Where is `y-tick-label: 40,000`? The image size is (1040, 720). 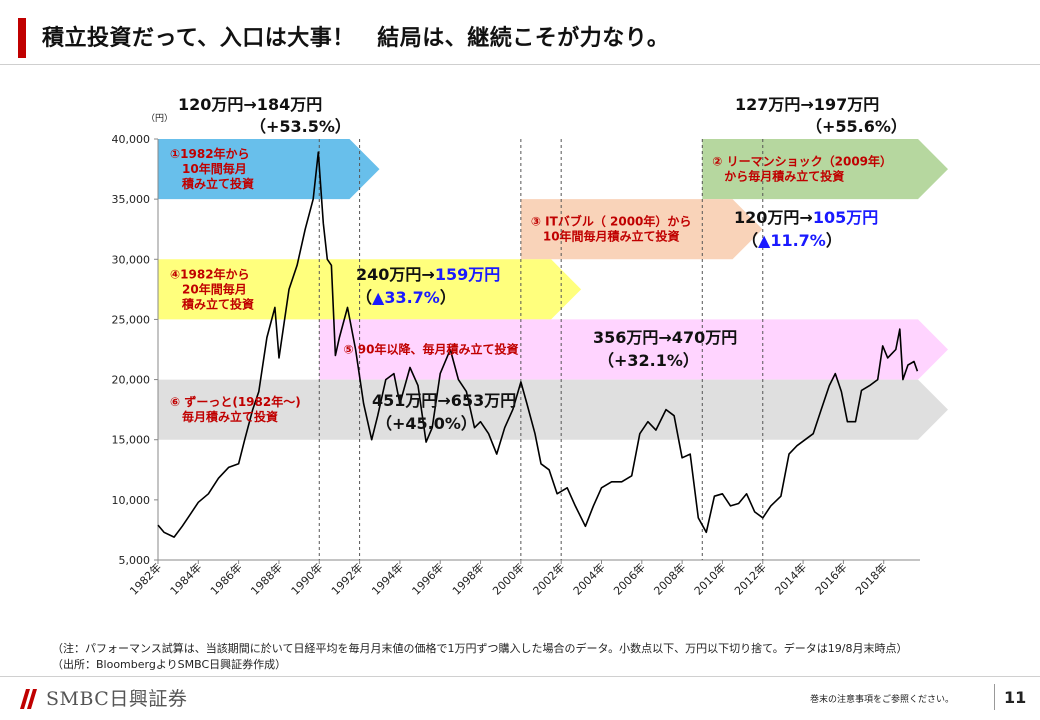
y-tick-label: 40,000 is located at coordinates (131, 139).